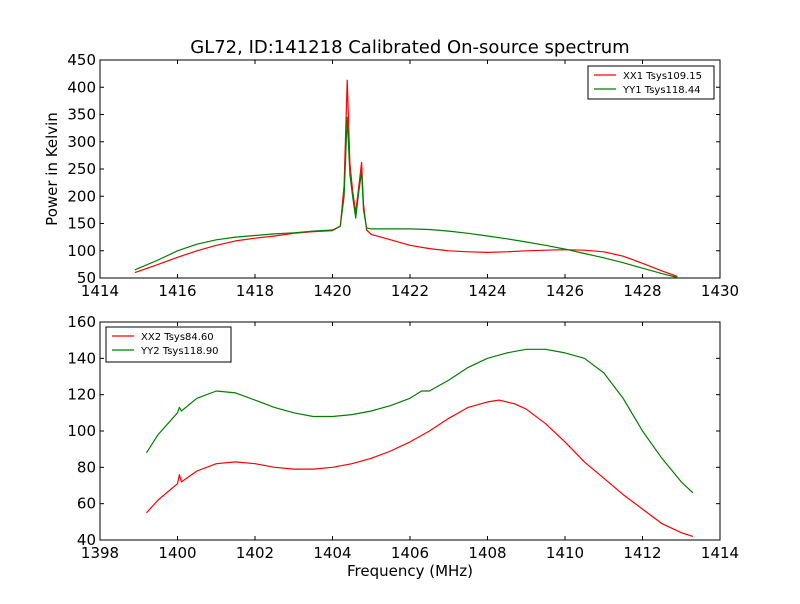  Describe the element at coordinates (81, 224) in the screenshot. I see `chart1-ytick-label: 150` at that location.